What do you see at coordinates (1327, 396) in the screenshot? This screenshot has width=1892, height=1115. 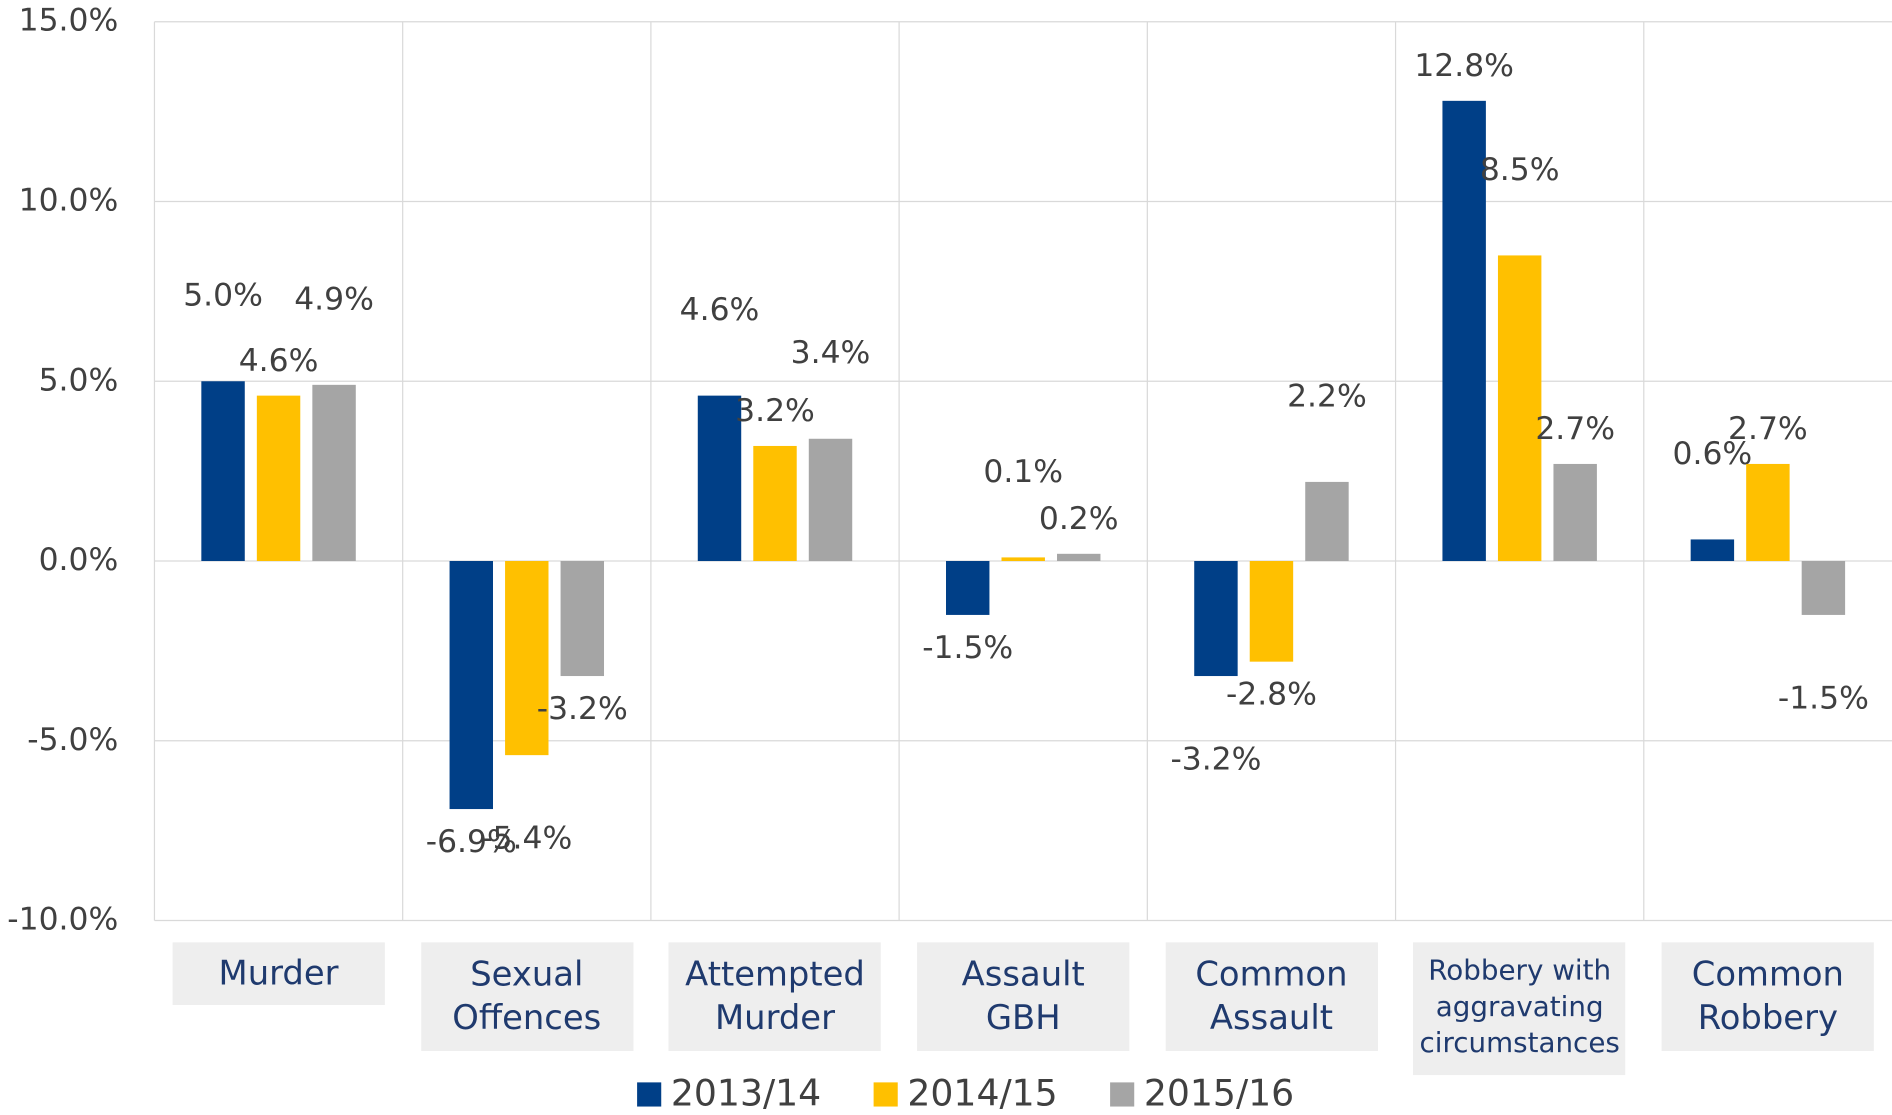 I see `data-label: 2.2%` at bounding box center [1327, 396].